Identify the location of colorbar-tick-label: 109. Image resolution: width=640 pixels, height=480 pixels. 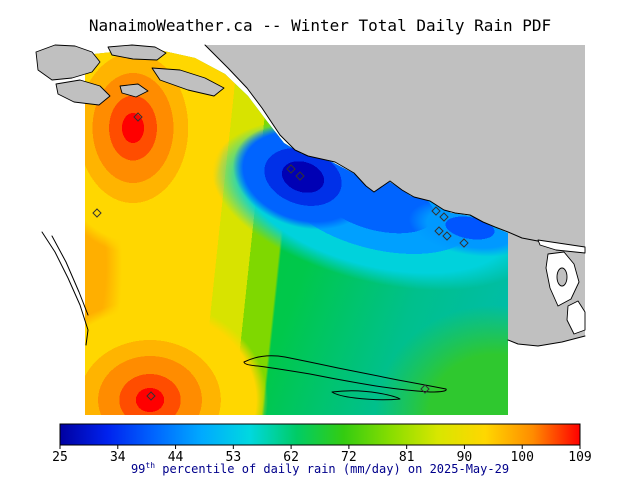
(579, 457).